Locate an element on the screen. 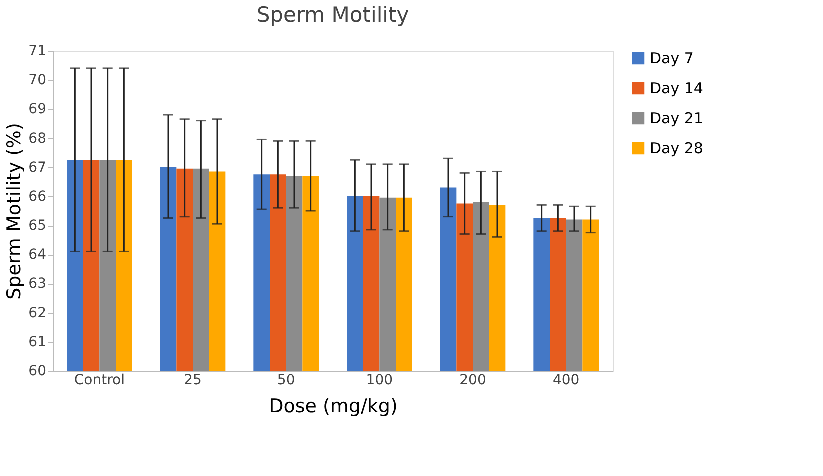  y-tick-label: 69 is located at coordinates (37, 110).